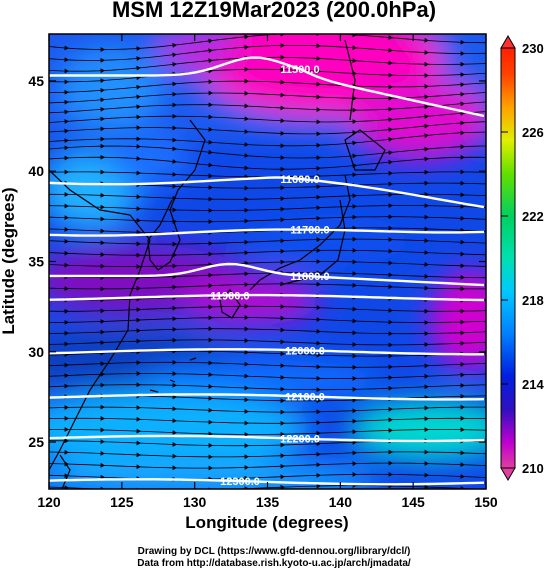  Describe the element at coordinates (341, 502) in the screenshot. I see `x-tick-label: 140` at that location.